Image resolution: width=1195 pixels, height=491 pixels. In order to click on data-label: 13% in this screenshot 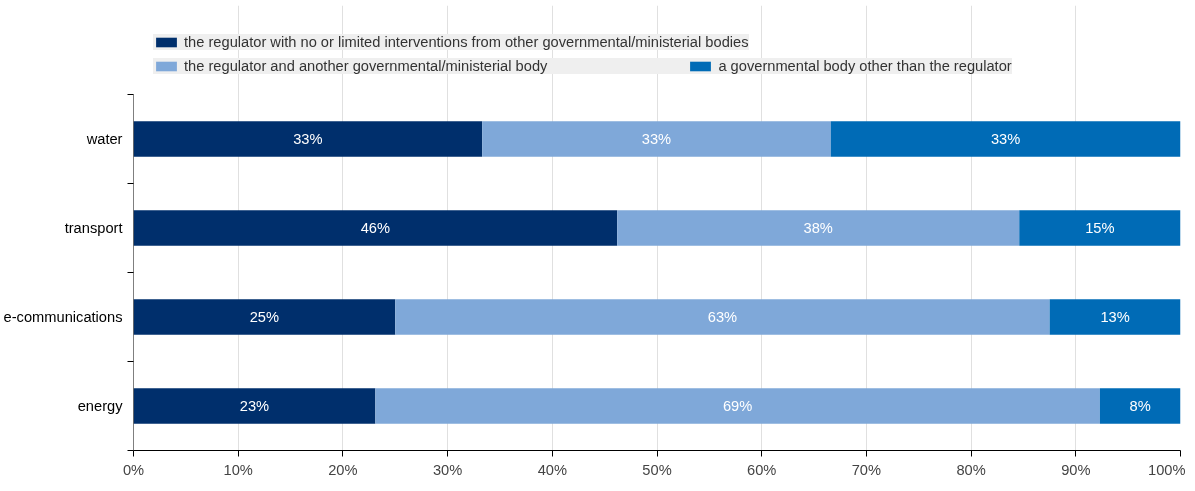, I will do `click(1115, 317)`.